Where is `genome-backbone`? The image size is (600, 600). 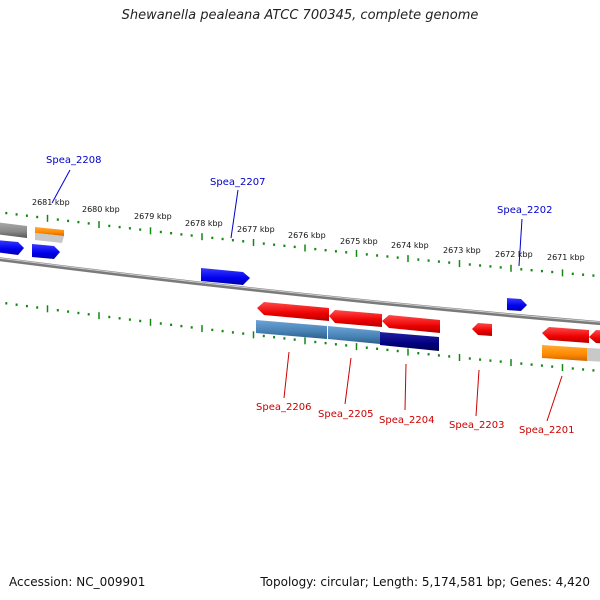
genome-backbone is located at coordinates (300, 291).